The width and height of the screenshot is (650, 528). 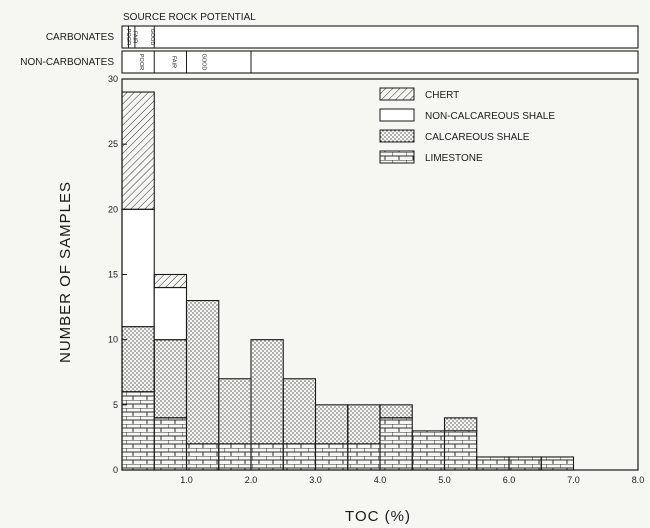 What do you see at coordinates (454, 158) in the screenshot?
I see `legend-label-limestone: LIMESTONE` at bounding box center [454, 158].